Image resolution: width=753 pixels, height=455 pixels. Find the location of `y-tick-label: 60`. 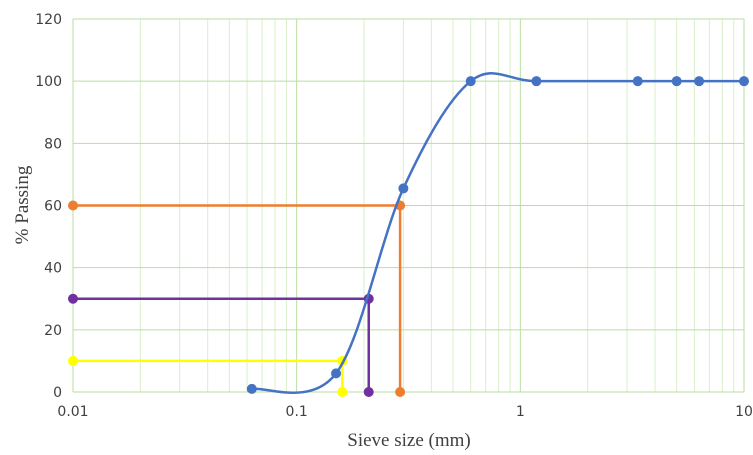

y-tick-label: 60 is located at coordinates (53, 207).